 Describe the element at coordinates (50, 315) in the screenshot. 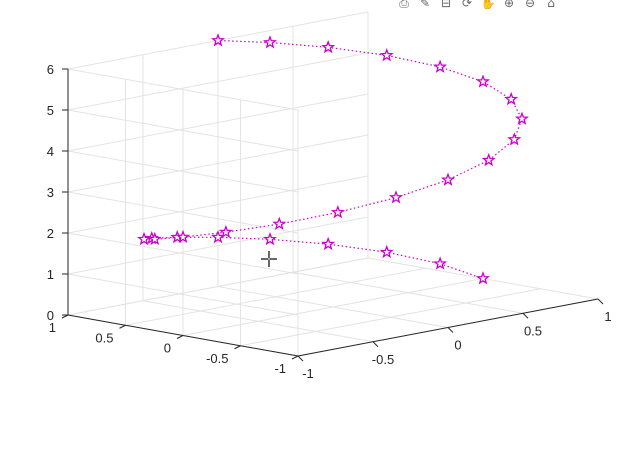

I see `z-tick-label: 0` at that location.